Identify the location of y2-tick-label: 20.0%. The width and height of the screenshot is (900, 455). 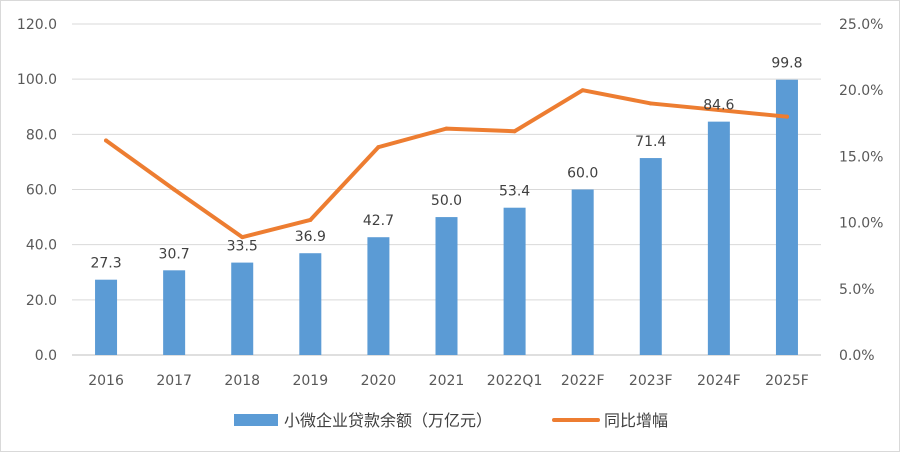
(861, 91).